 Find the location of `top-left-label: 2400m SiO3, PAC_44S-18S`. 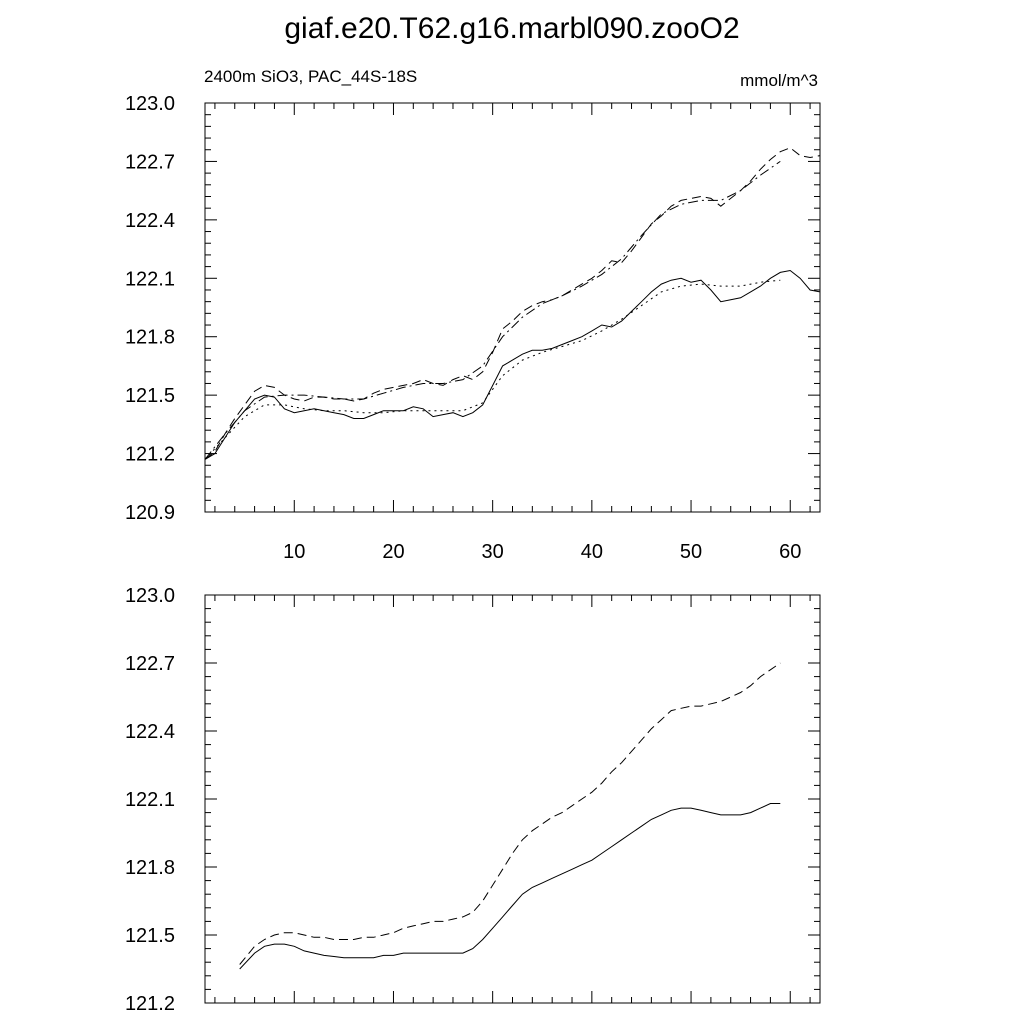

top-left-label: 2400m SiO3, PAC_44S-18S is located at coordinates (310, 76).